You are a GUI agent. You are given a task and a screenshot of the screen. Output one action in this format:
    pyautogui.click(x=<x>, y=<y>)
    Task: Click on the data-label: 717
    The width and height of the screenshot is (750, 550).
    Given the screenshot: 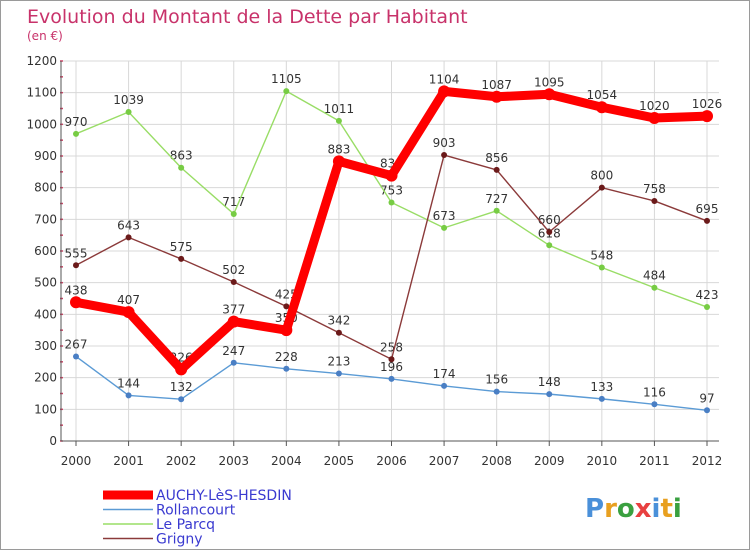 What is the action you would take?
    pyautogui.click(x=233, y=202)
    